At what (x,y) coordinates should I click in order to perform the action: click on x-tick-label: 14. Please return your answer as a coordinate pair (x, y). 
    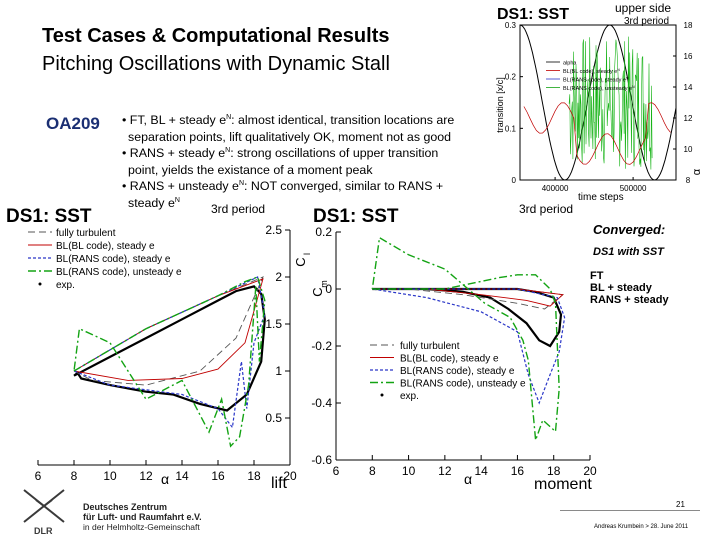
    Looking at the image, I should click on (182, 476).